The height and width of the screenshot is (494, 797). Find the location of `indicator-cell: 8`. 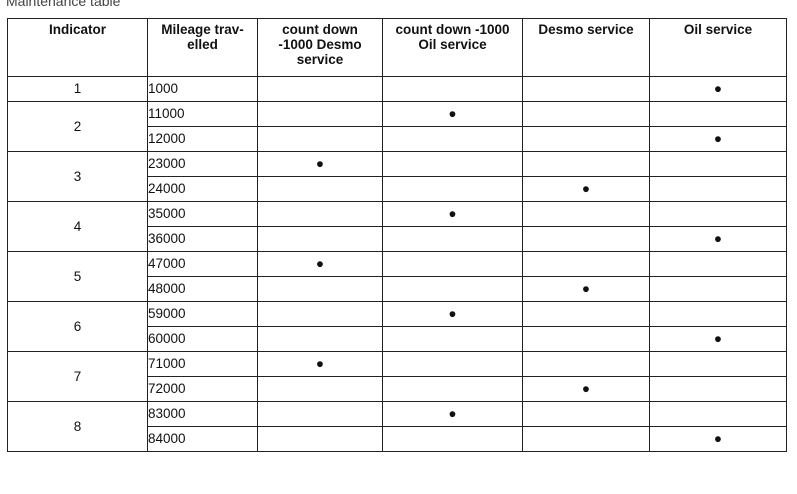

indicator-cell: 8 is located at coordinates (77, 426).